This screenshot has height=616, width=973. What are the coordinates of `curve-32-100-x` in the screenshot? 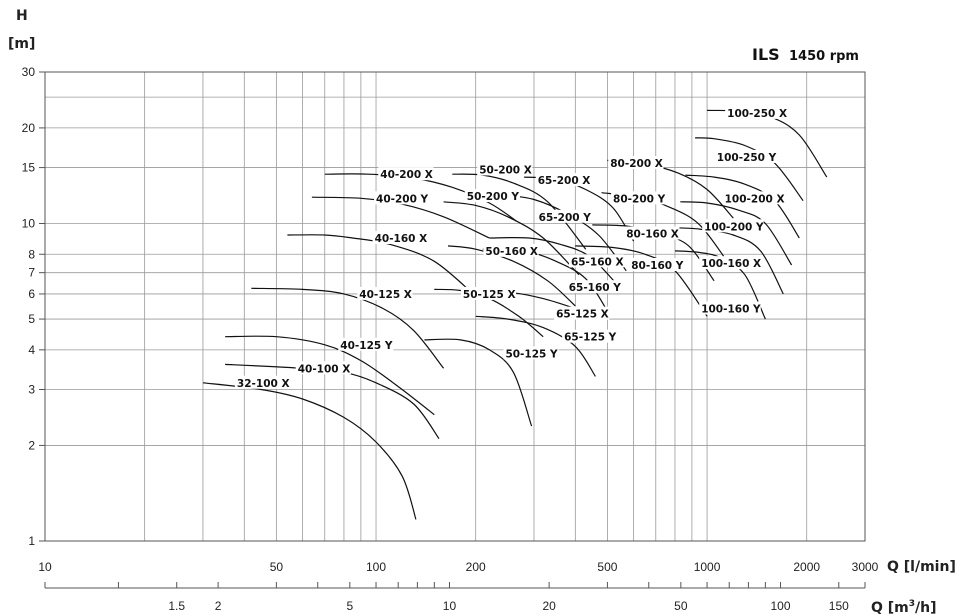 It's located at (309, 451).